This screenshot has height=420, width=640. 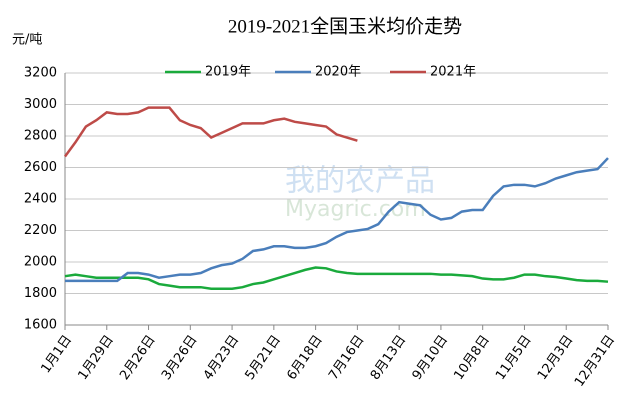 I want to click on y-axis-label: 元/吨, so click(x=27, y=40).